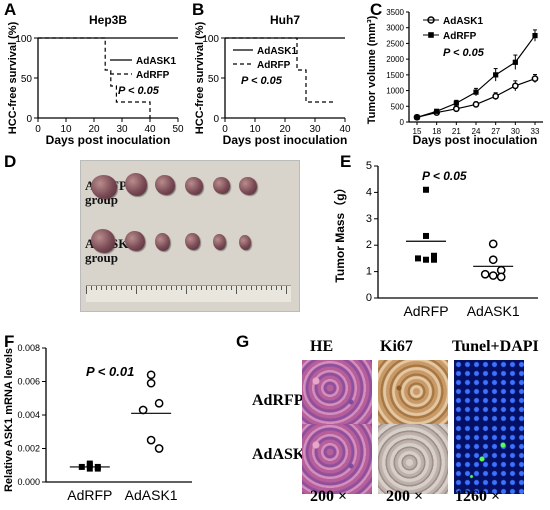 Image resolution: width=550 pixels, height=510 pixels. I want to click on chart-a-pvalue: P < 0.05, so click(139, 91).